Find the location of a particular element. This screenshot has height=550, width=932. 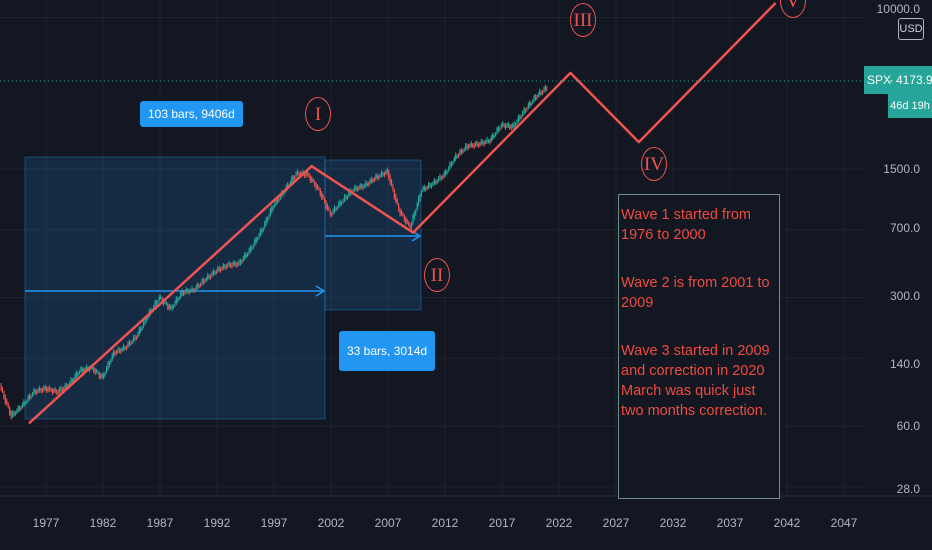

measure-label-1: 103 bars, 9406d is located at coordinates (191, 114).